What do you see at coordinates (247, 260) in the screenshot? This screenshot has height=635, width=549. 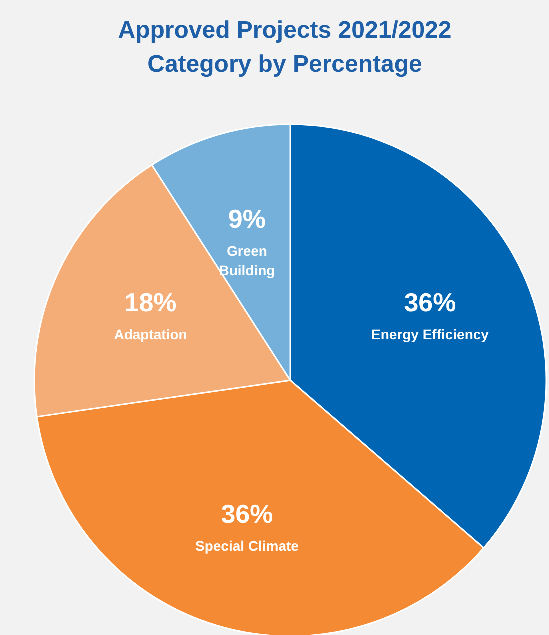 I see `slice-label: Green Building` at bounding box center [247, 260].